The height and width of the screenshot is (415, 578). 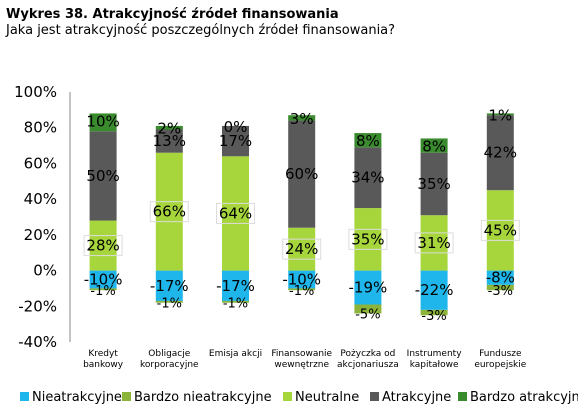 What do you see at coordinates (169, 365) in the screenshot?
I see `category-label: korporacyjne` at bounding box center [169, 365].